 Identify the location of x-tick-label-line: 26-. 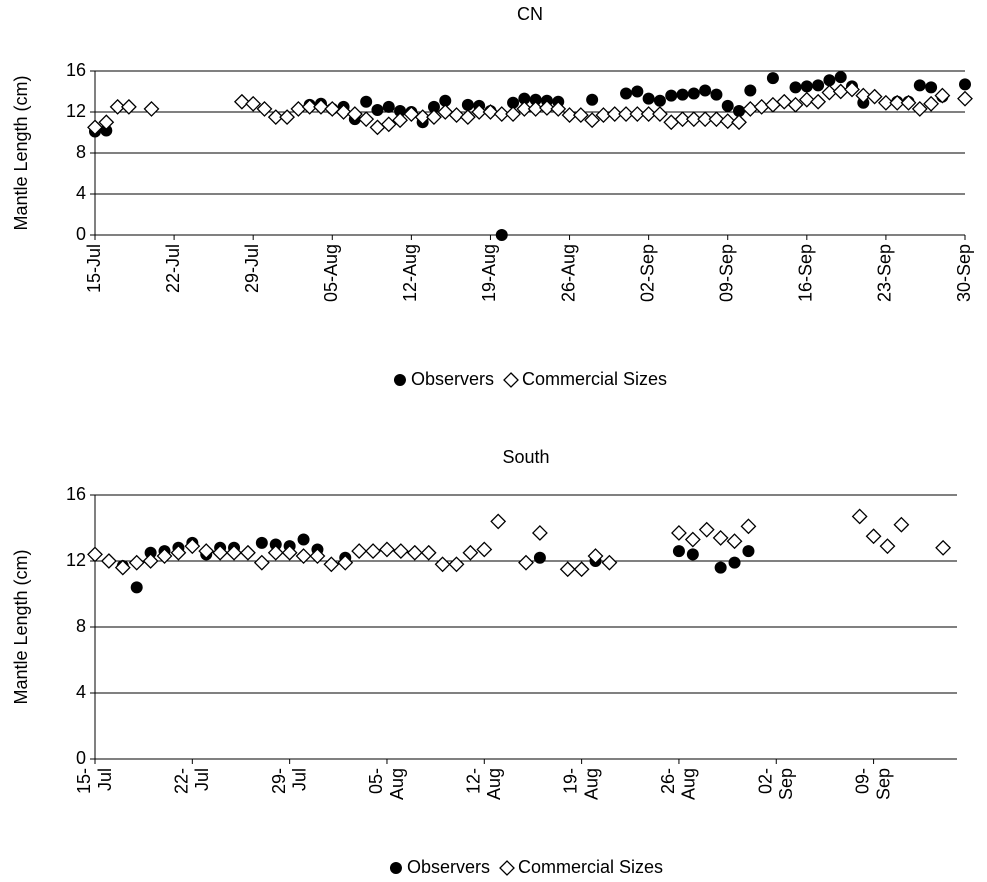
(668, 781).